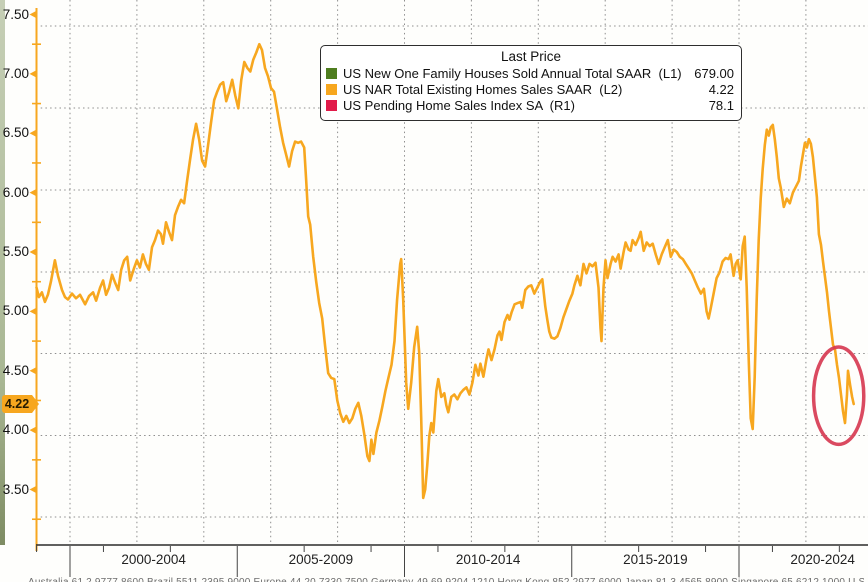  What do you see at coordinates (15, 14) in the screenshot?
I see `y-axis-label: 7.50` at bounding box center [15, 14].